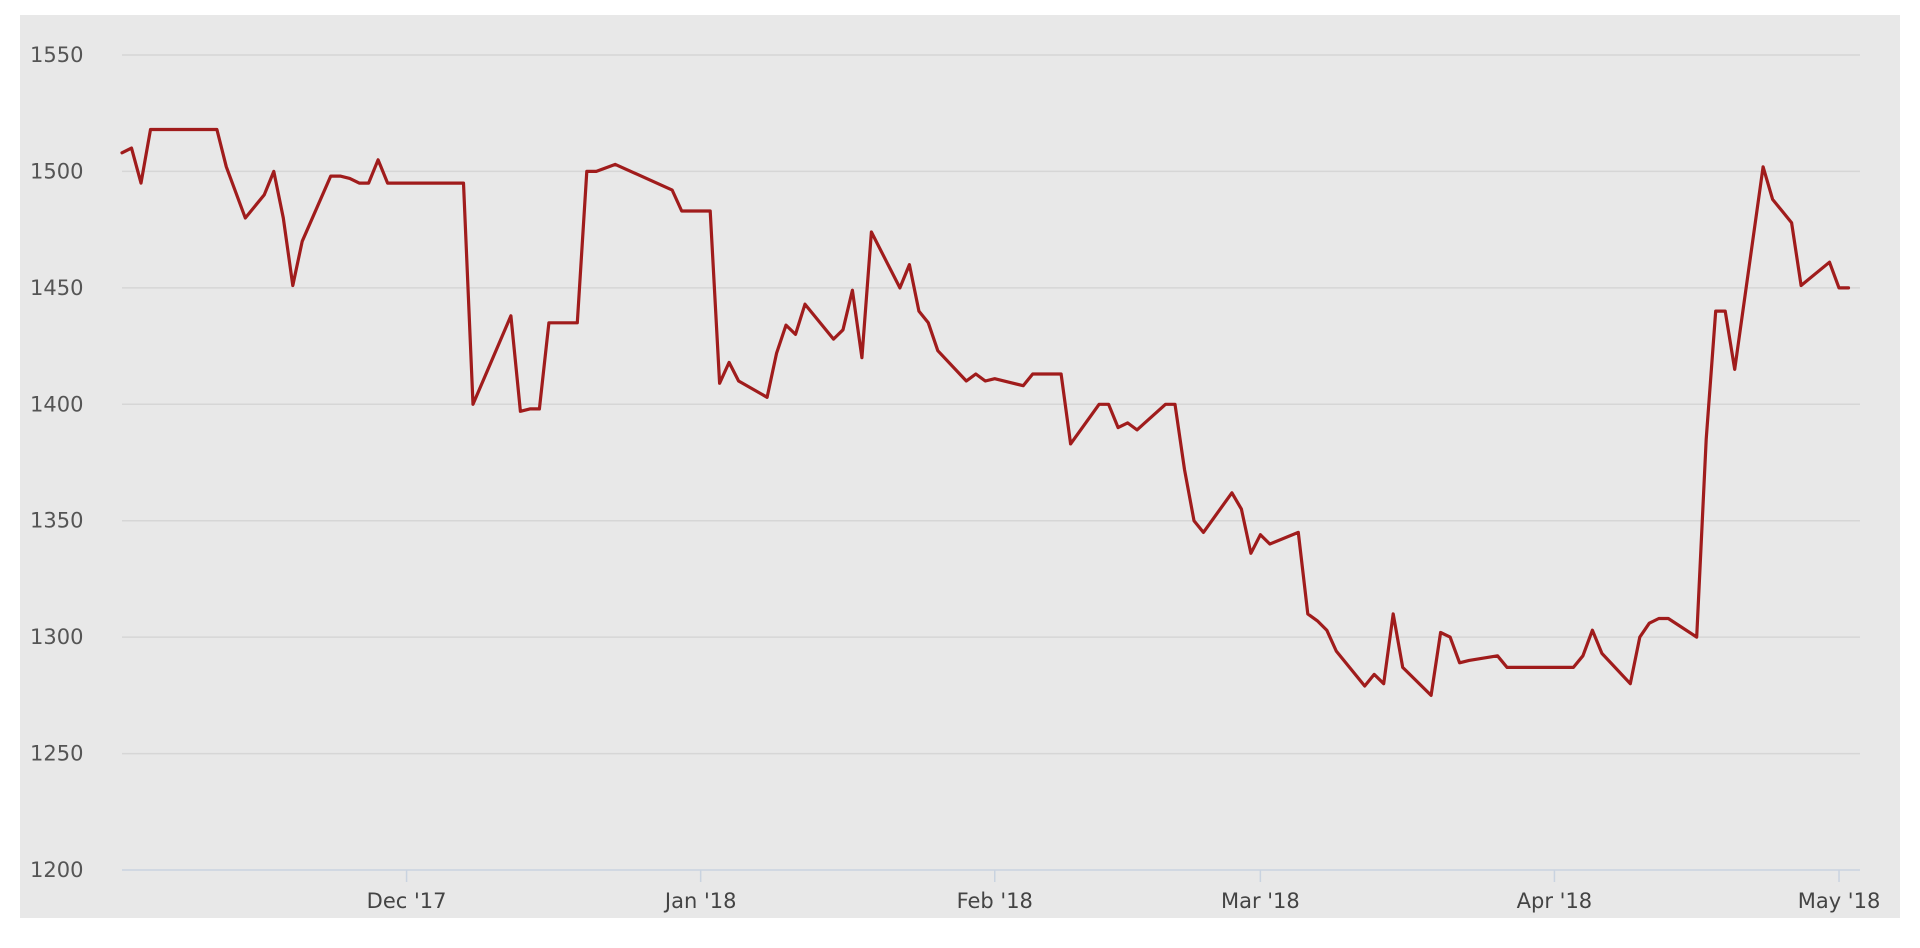 Image resolution: width=1920 pixels, height=948 pixels. What do you see at coordinates (56, 754) in the screenshot?
I see `y-tick-label: 1250` at bounding box center [56, 754].